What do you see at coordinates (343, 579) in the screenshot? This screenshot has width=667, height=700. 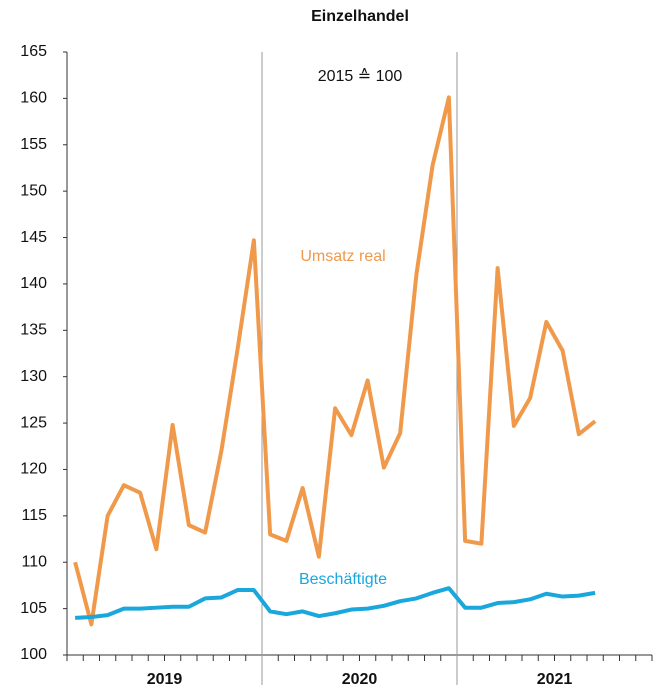 I see `series-label: Beschäftigte` at bounding box center [343, 579].